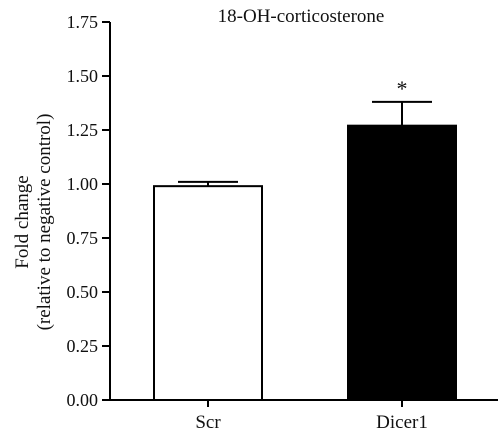  Describe the element at coordinates (83, 130) in the screenshot. I see `y-tick-label: 1.25` at that location.